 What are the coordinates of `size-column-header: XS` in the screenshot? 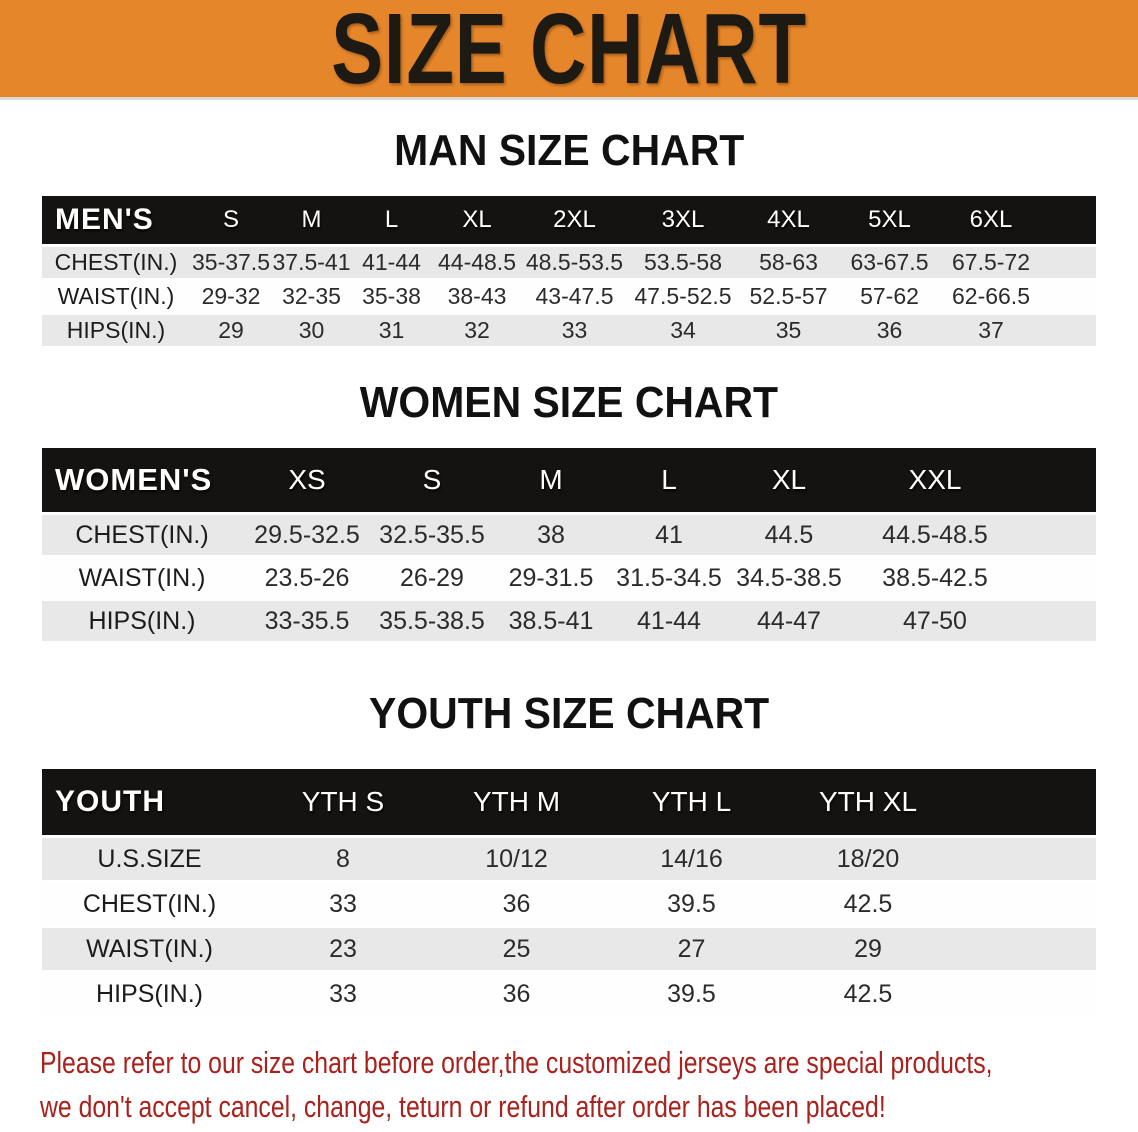 It's located at (307, 479).